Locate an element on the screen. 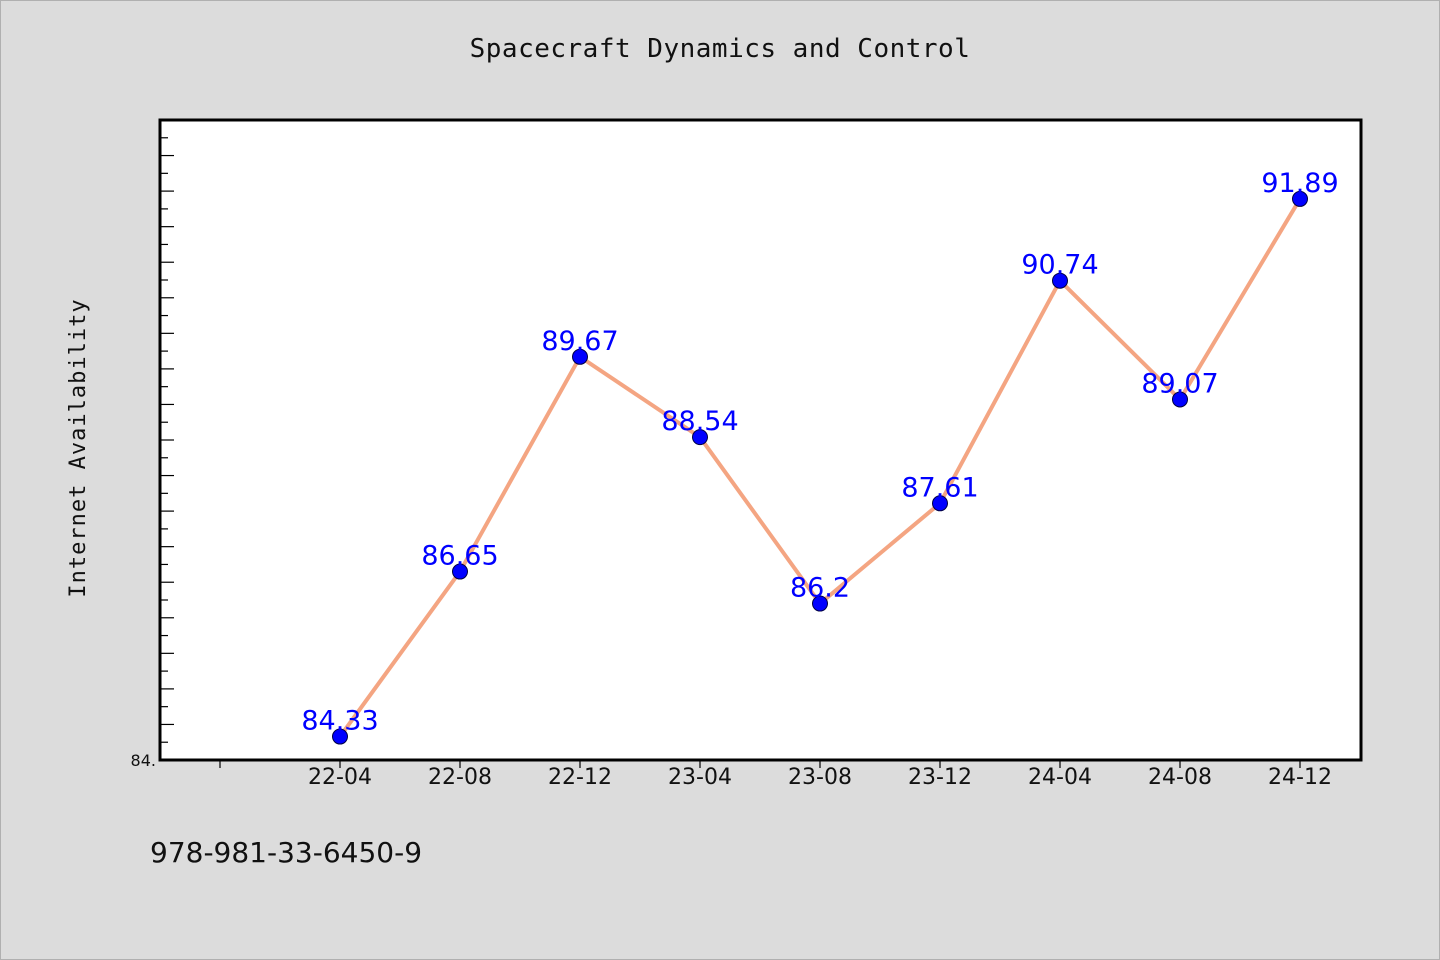  x-tick-label: 23-04 is located at coordinates (700, 777).